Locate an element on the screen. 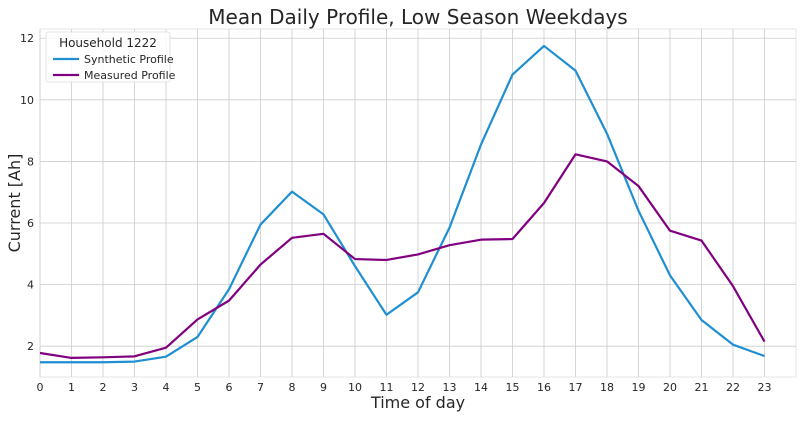 Image resolution: width=800 pixels, height=421 pixels. y-tick-label: 4 is located at coordinates (30, 285).